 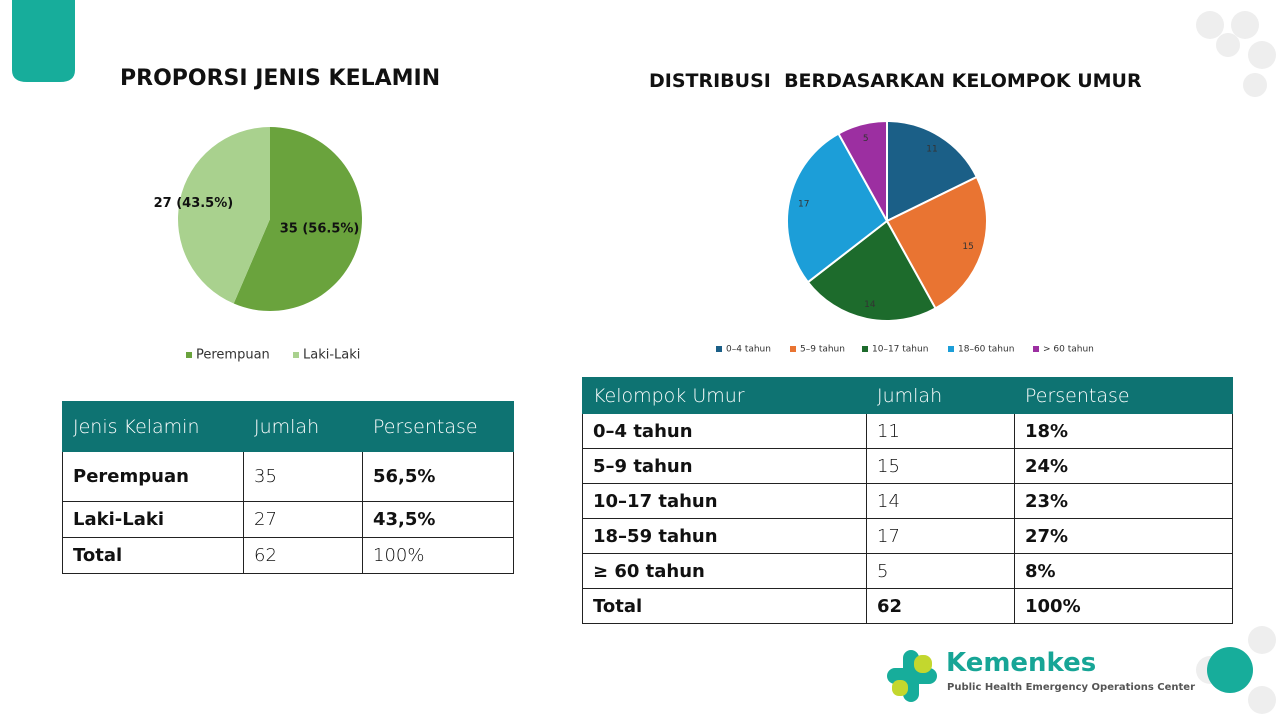 I want to click on data-label: 14, so click(x=870, y=305).